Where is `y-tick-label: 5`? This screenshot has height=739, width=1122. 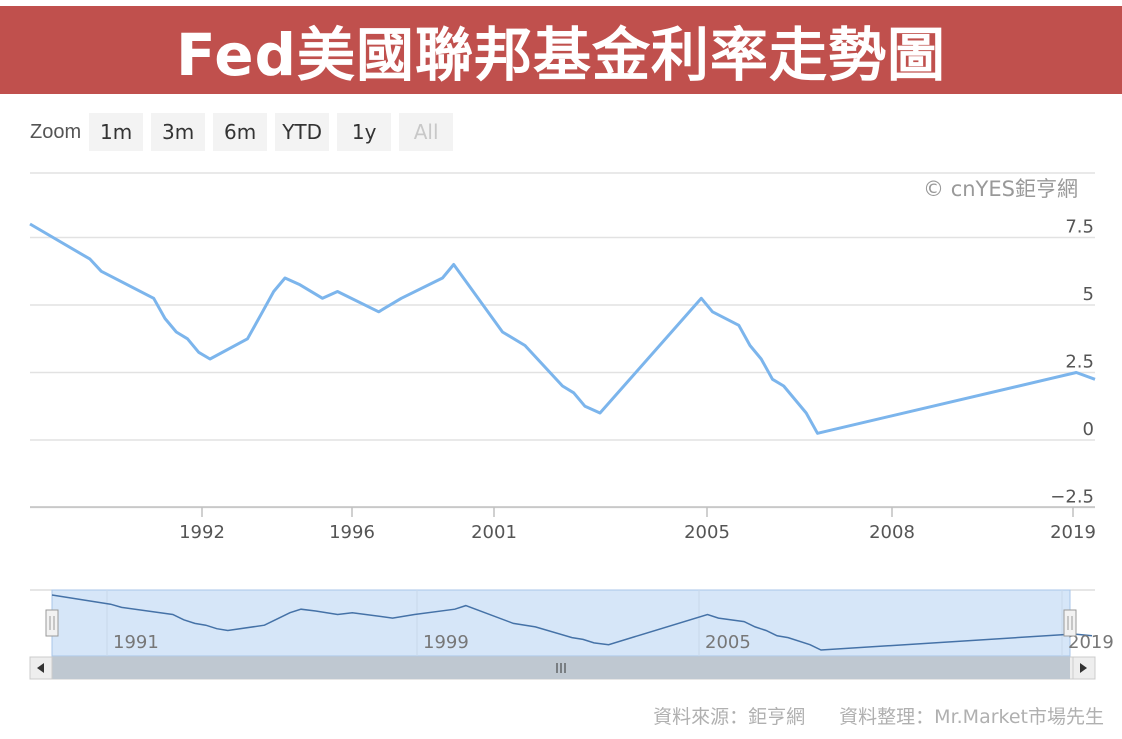 y-tick-label: 5 is located at coordinates (1088, 294).